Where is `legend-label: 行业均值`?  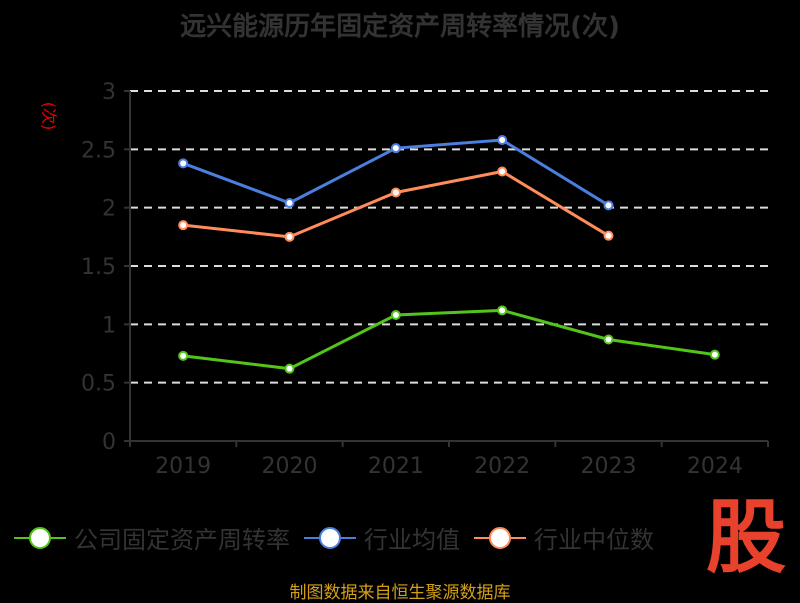 legend-label: 行业均值 is located at coordinates (412, 540).